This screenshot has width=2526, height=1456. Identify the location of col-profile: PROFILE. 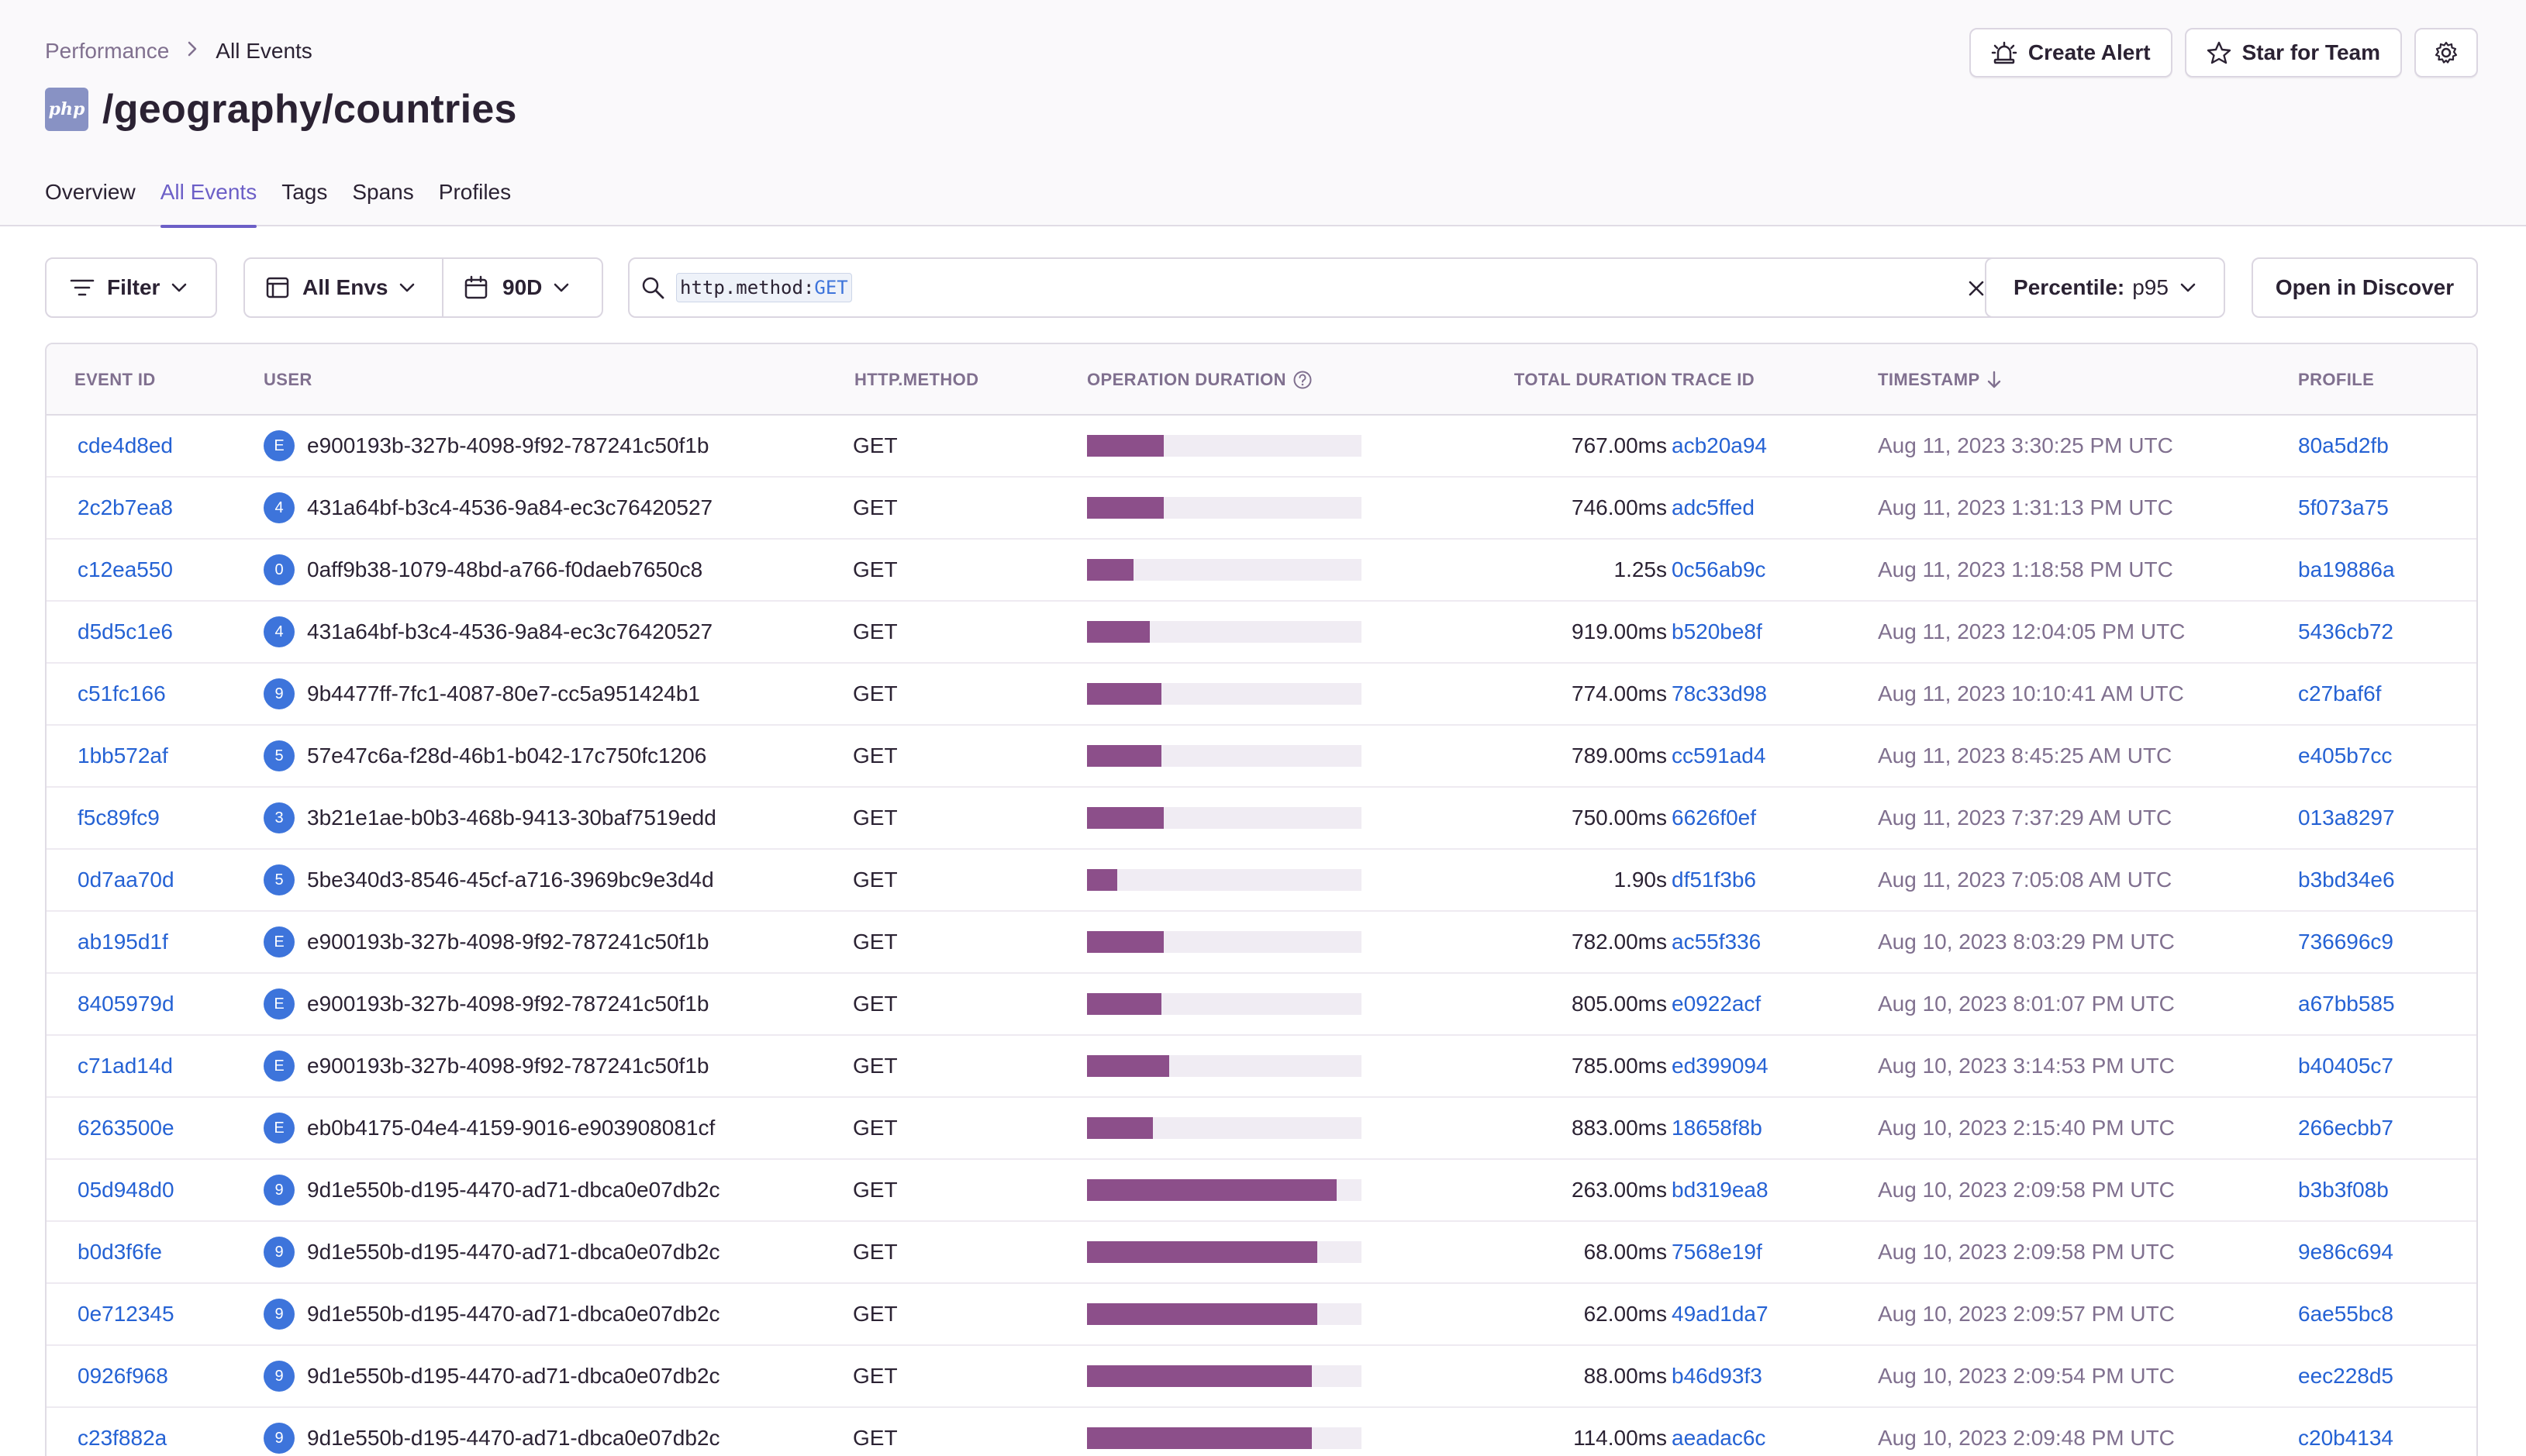
(2336, 380).